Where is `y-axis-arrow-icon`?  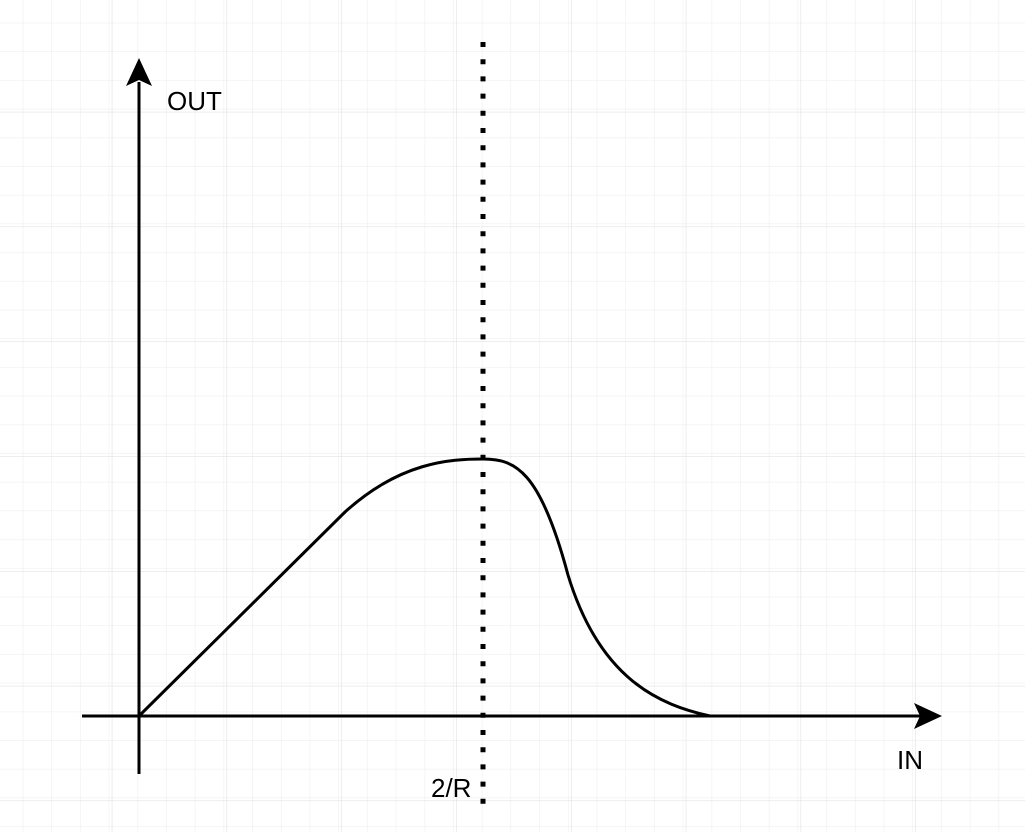 y-axis-arrow-icon is located at coordinates (139, 72).